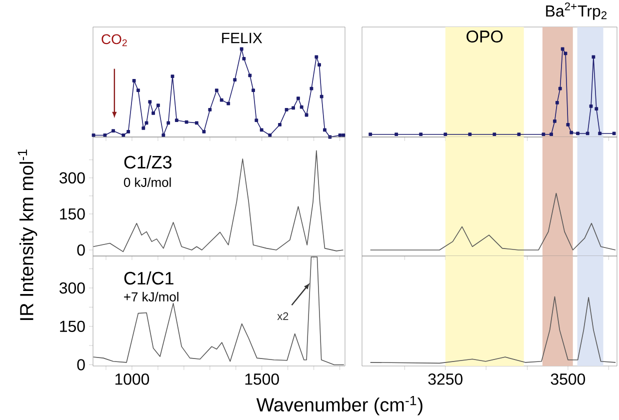 This screenshot has height=420, width=619. Describe the element at coordinates (576, 11) in the screenshot. I see `chart-title: Ba$^{2+}$Trp$_{2}$` at that location.